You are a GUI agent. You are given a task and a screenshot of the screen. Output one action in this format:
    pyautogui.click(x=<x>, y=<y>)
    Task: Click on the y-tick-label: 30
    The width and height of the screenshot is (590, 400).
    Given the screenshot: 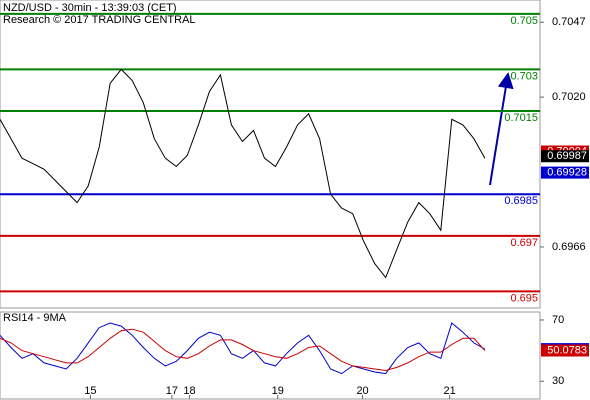 What is the action you would take?
    pyautogui.click(x=558, y=381)
    